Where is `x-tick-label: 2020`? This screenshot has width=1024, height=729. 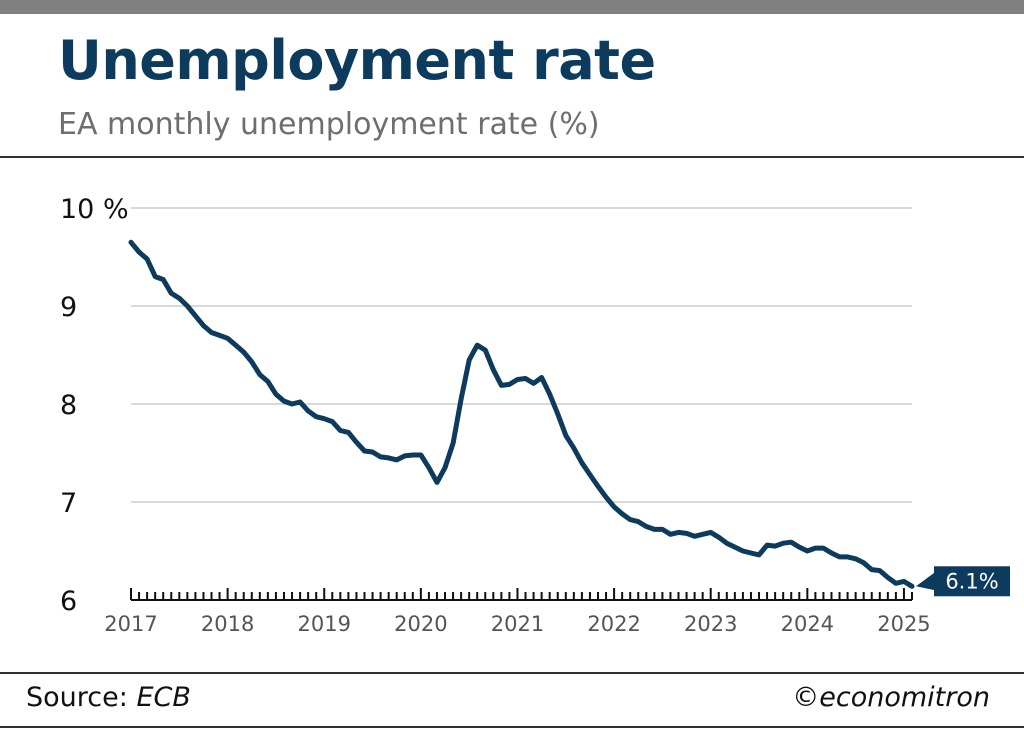
x-tick-label: 2020 is located at coordinates (420, 624).